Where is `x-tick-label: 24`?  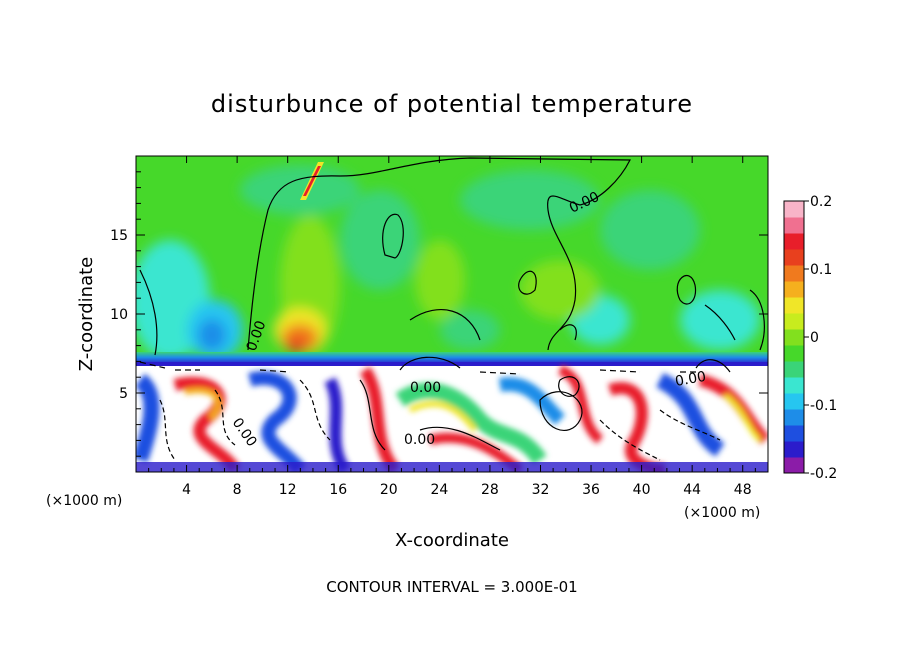
x-tick-label: 24 is located at coordinates (439, 490).